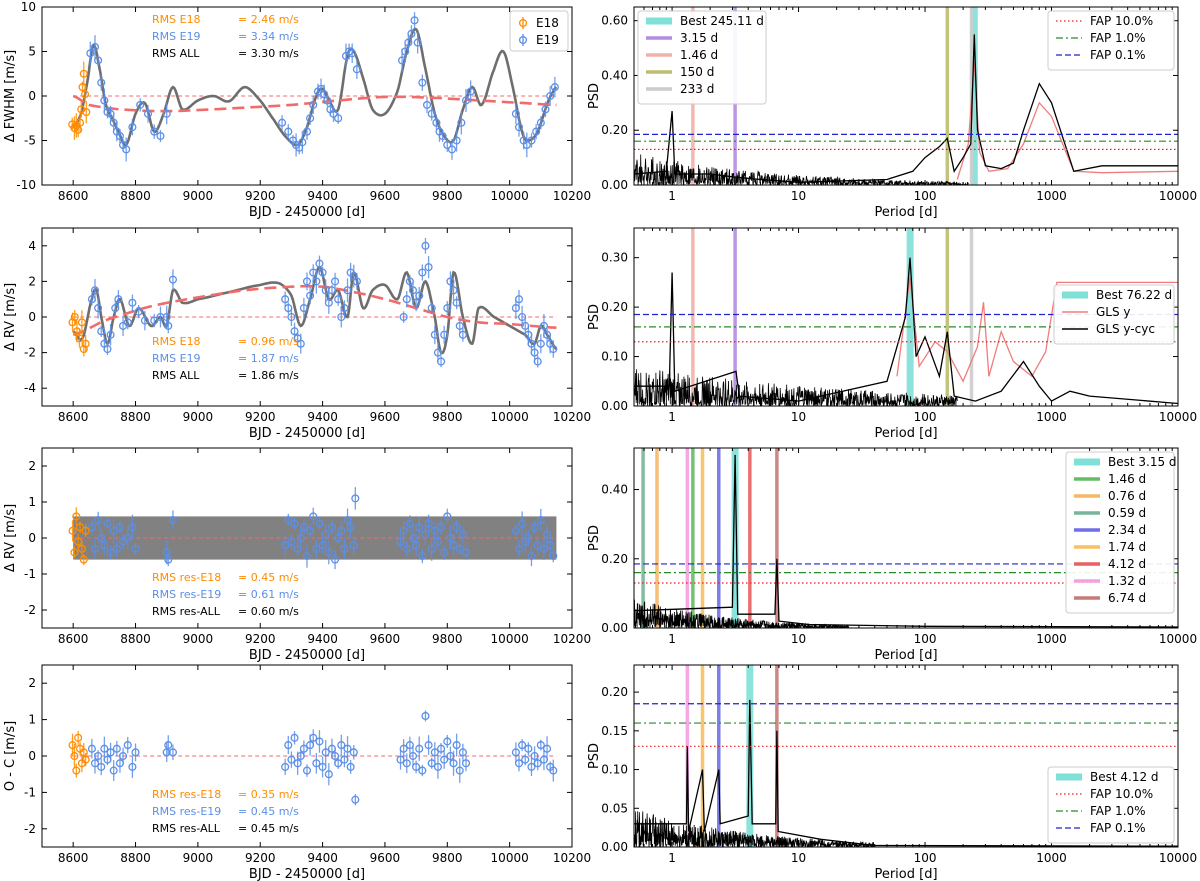 Image resolution: width=1200 pixels, height=881 pixels. Describe the element at coordinates (26, 185) in the screenshot. I see `y-tick-label: -10` at that location.